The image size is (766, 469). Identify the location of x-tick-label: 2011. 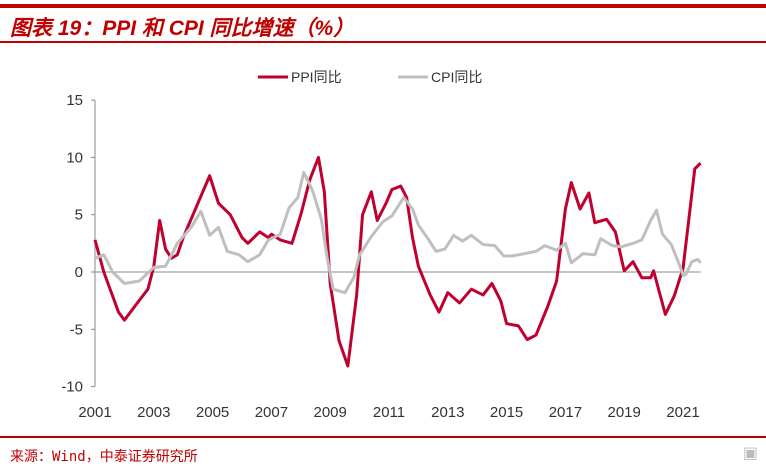
(389, 412).